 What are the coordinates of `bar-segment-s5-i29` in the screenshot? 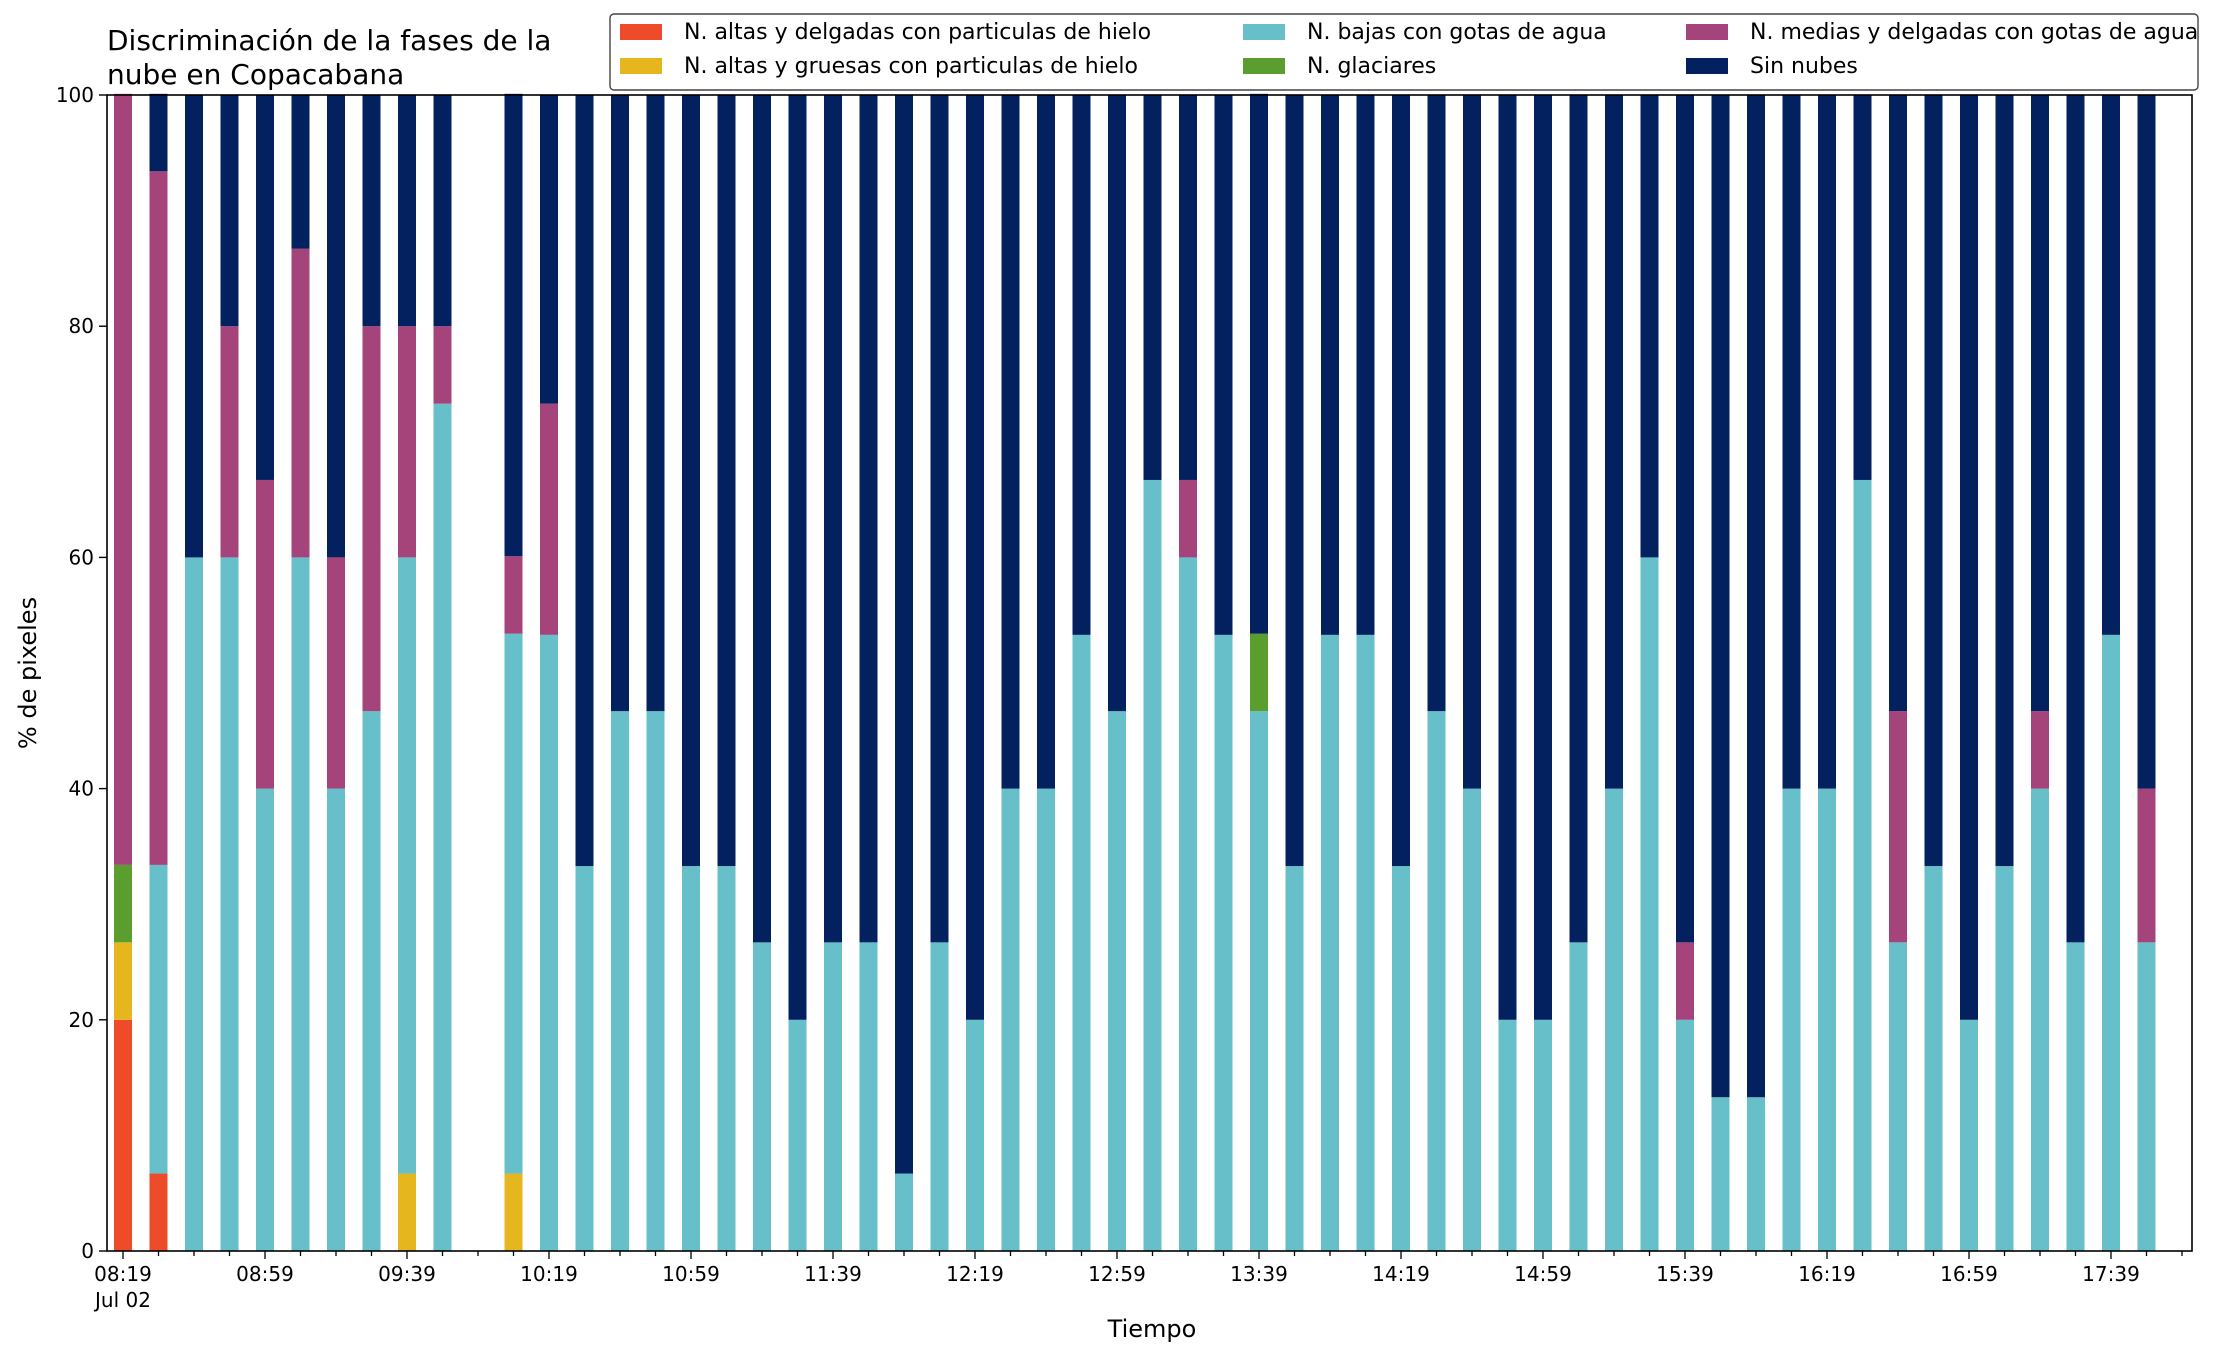 It's located at (1152, 287).